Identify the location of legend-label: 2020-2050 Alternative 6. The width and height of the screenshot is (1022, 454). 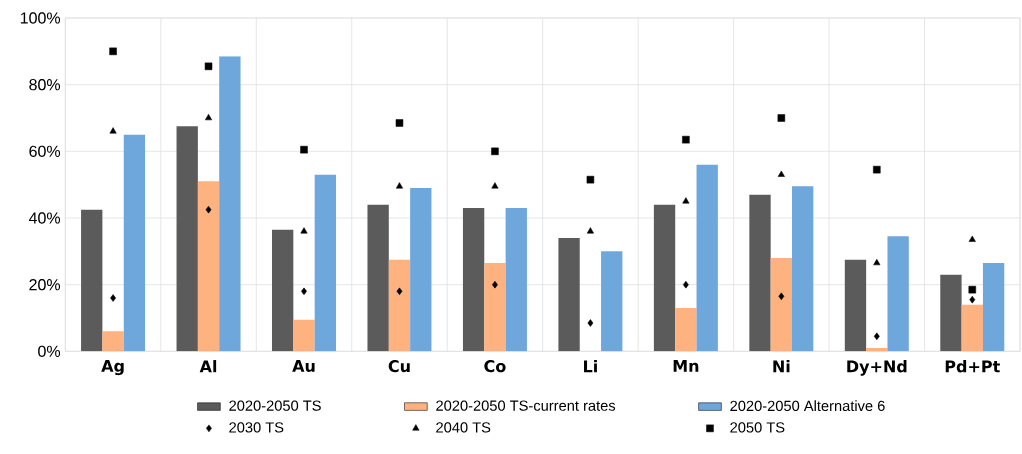
(807, 406).